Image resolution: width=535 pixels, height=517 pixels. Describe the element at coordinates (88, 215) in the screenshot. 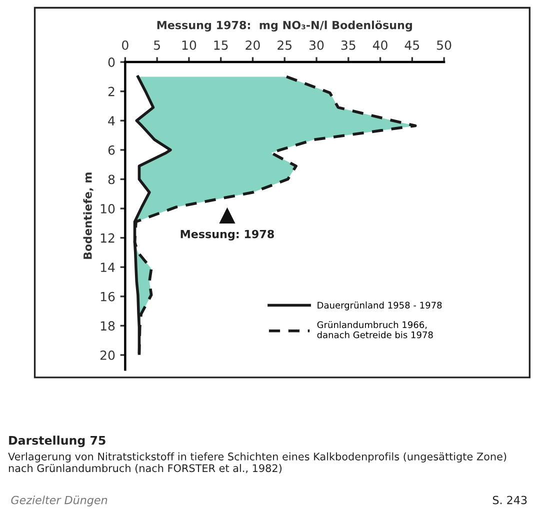

I see `y-axis-title: Bodentiefe, m` at that location.